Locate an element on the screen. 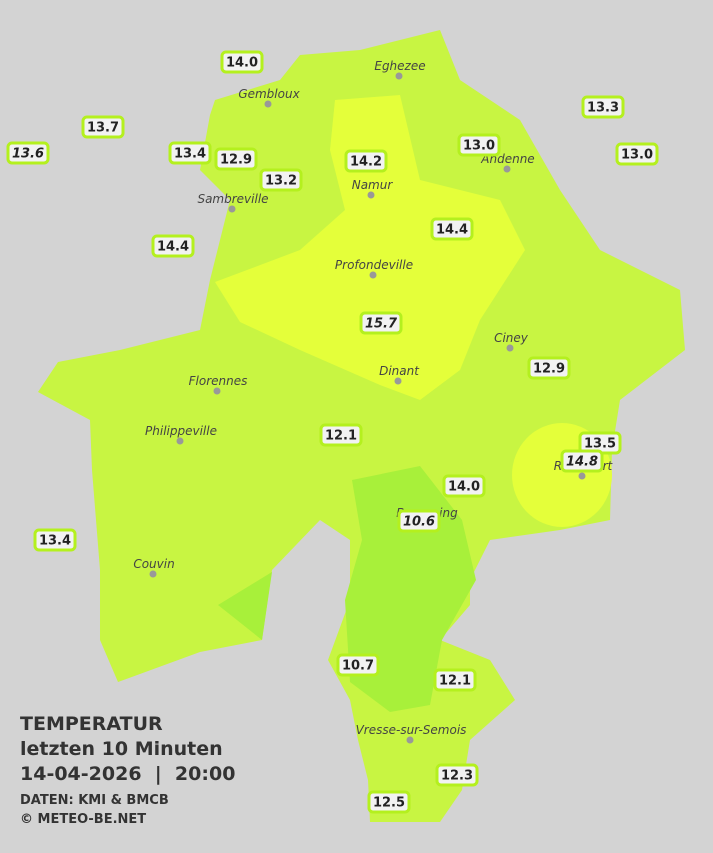 This screenshot has height=853, width=713. legend-source: DATEN: KMI & BMCB is located at coordinates (94, 800).